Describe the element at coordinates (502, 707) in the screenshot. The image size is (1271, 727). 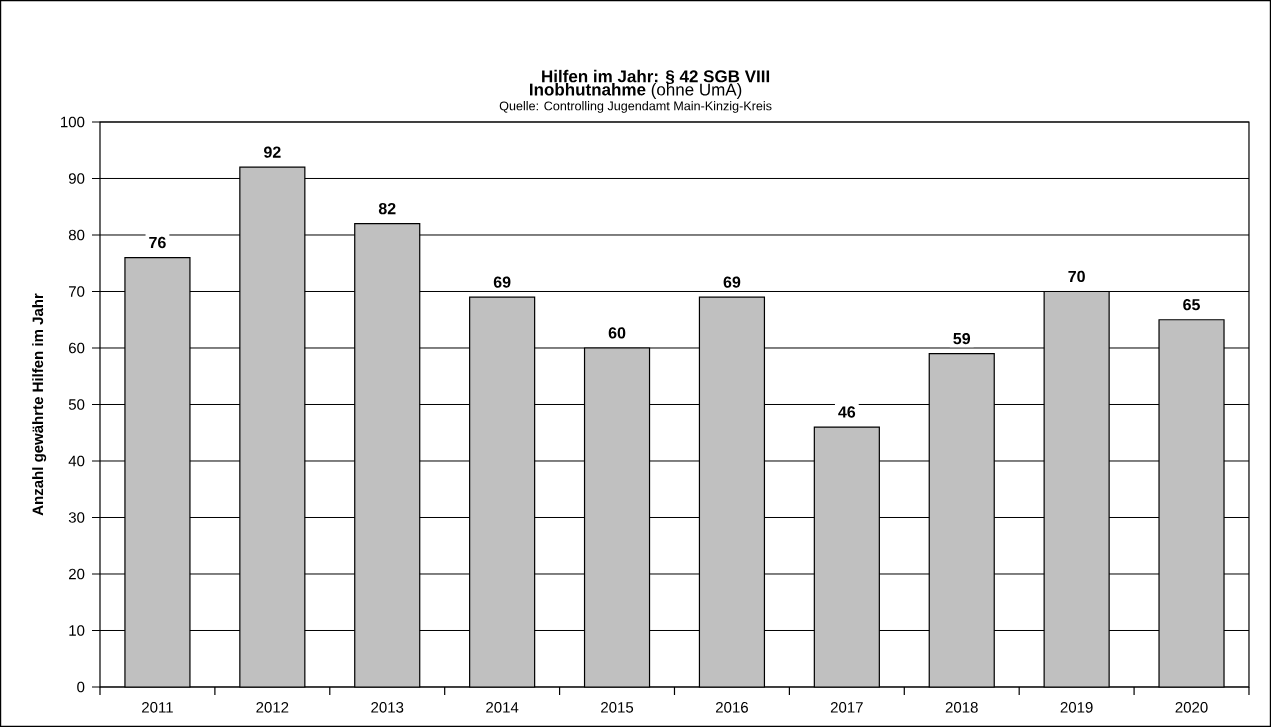
I see `x-tick-label: 2014` at that location.